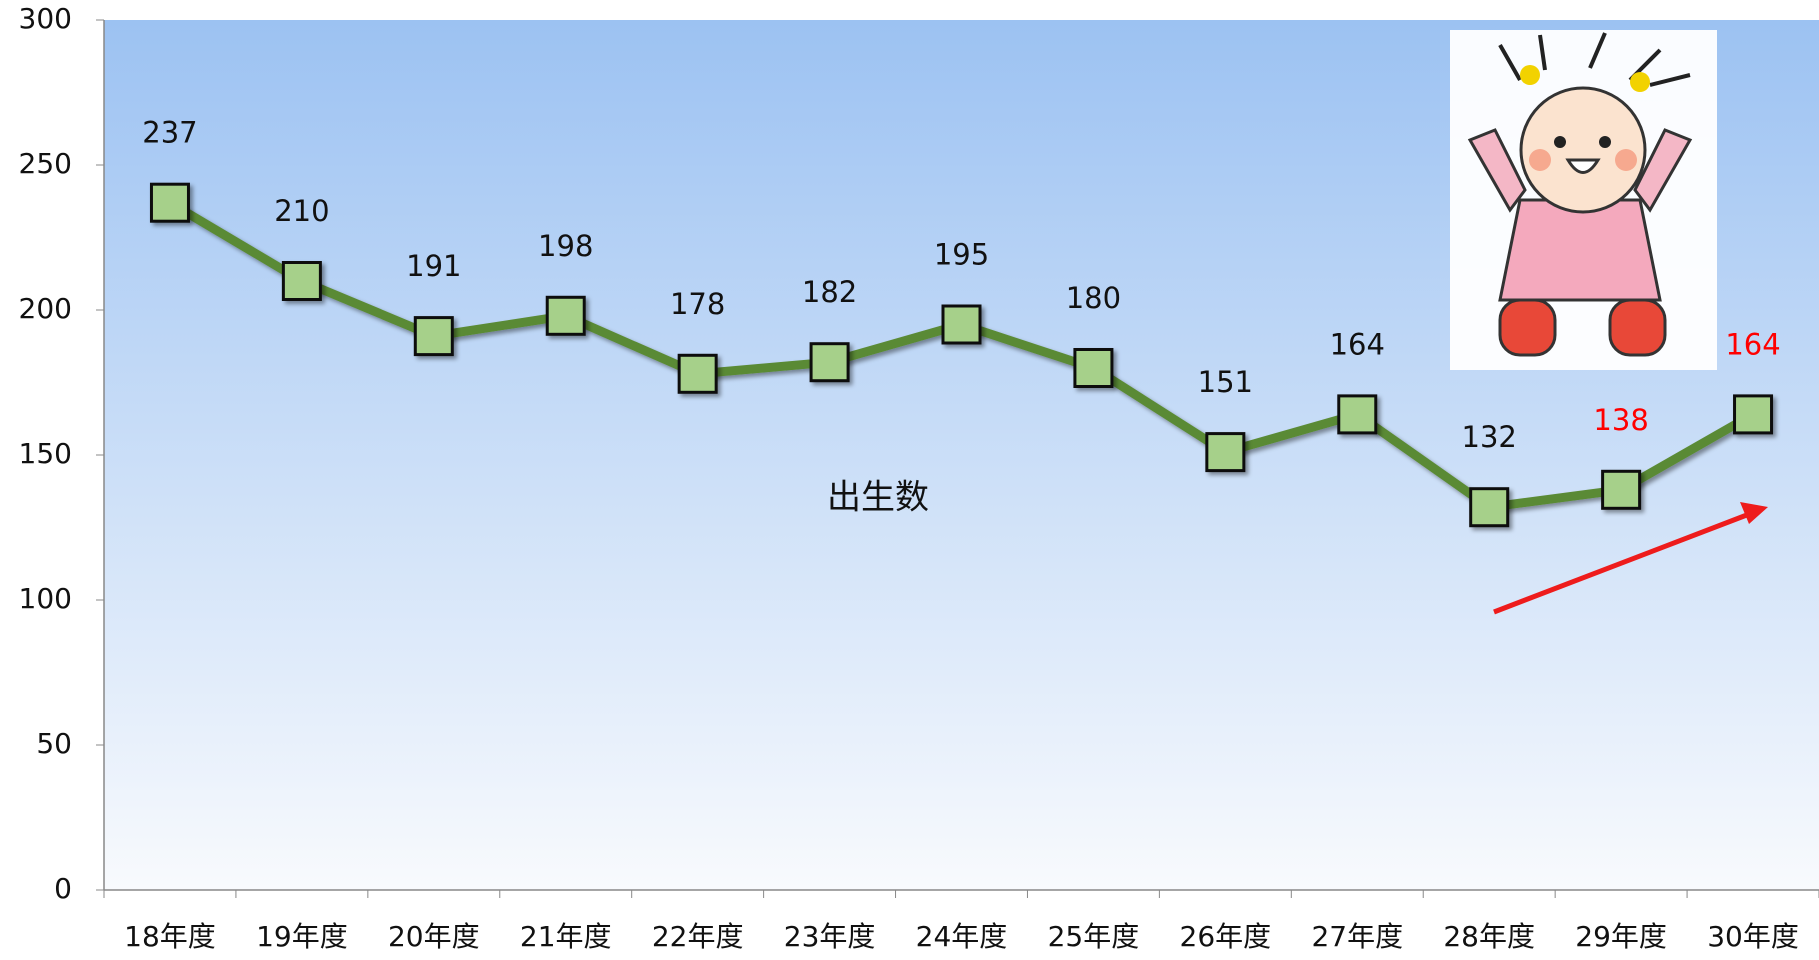 The height and width of the screenshot is (960, 1819). What do you see at coordinates (1094, 936) in the screenshot?
I see `x-tick-label: 25年度` at bounding box center [1094, 936].